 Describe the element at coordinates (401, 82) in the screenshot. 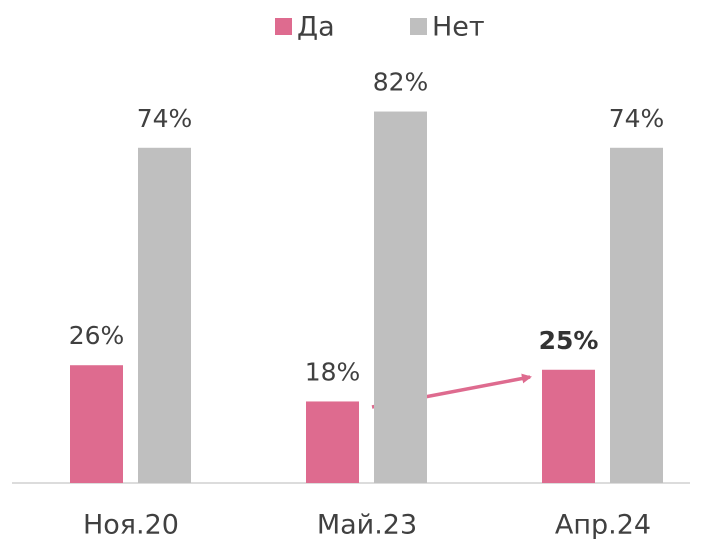

I see `data-label: 82%` at that location.